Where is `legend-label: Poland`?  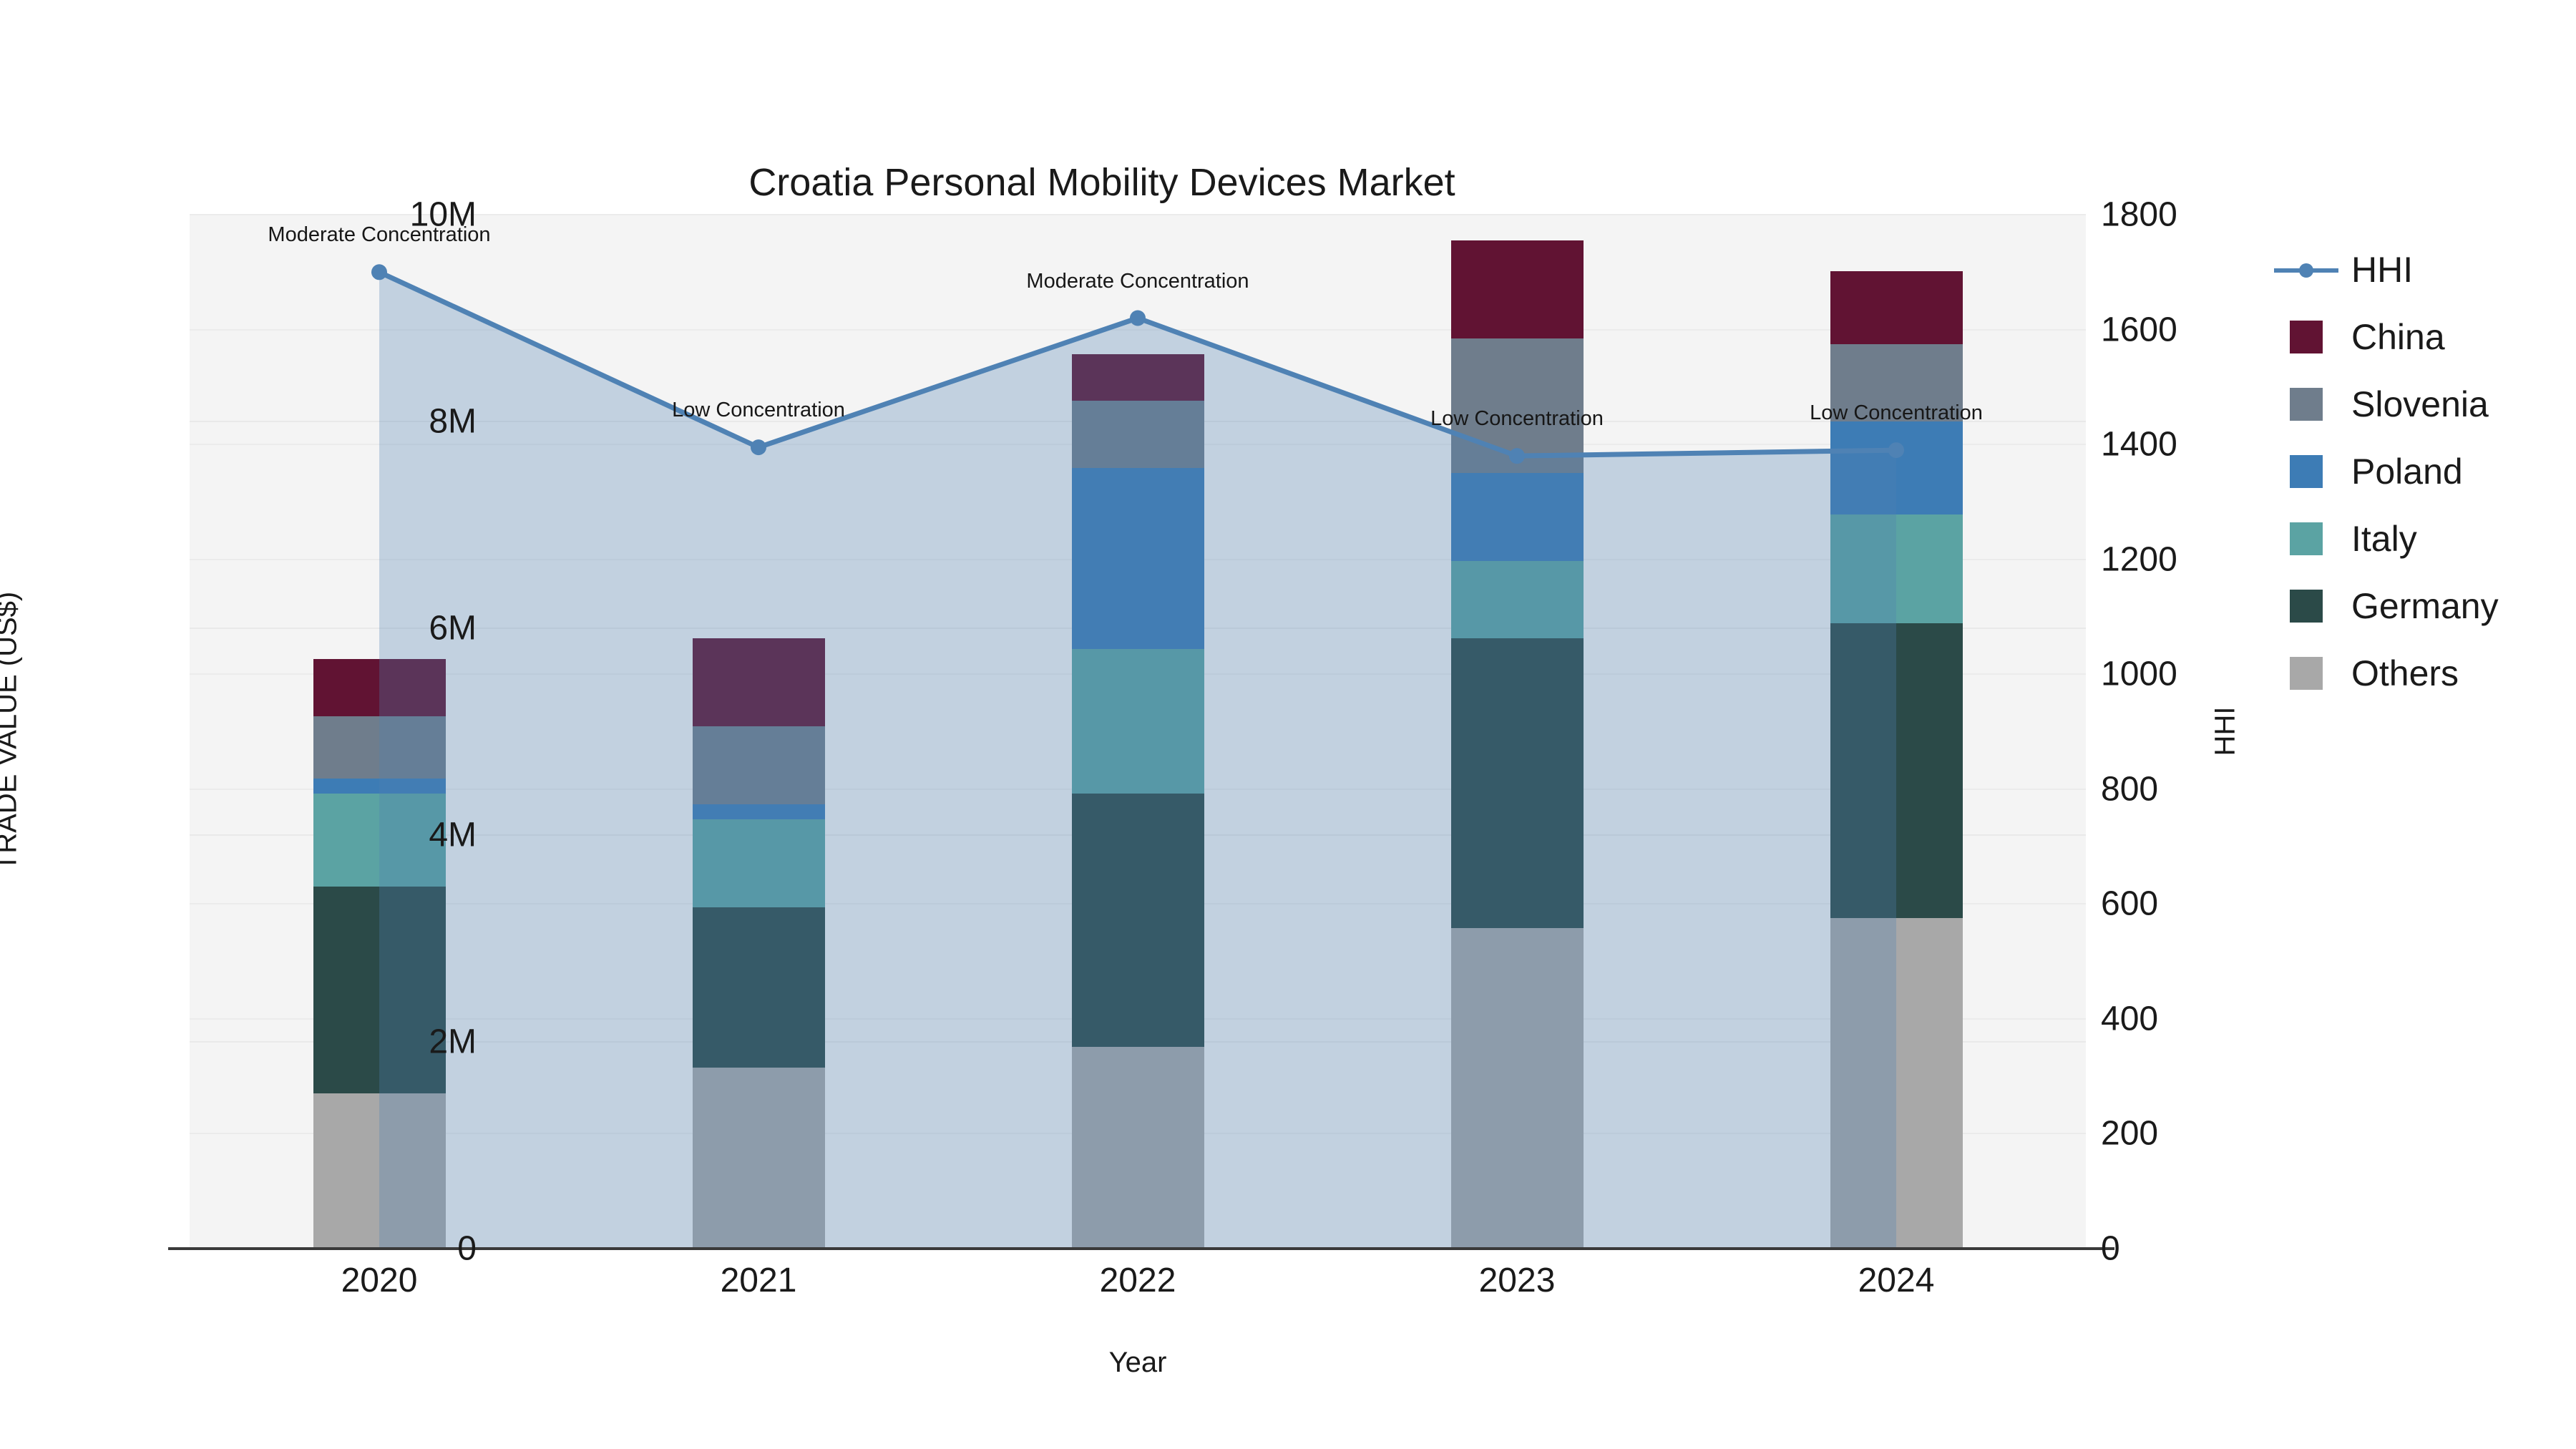
legend-label: Poland is located at coordinates (2407, 472).